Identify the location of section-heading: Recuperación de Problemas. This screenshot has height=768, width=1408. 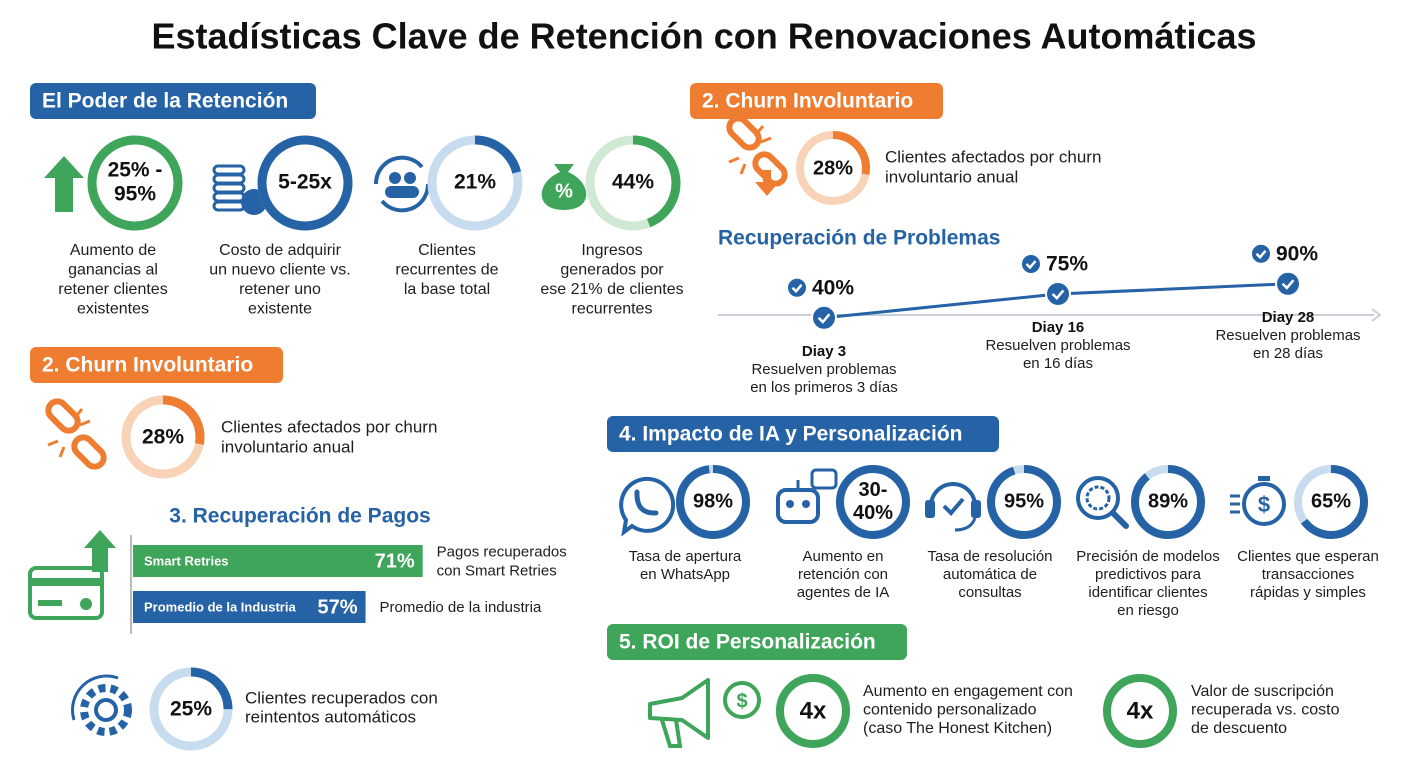
(859, 238).